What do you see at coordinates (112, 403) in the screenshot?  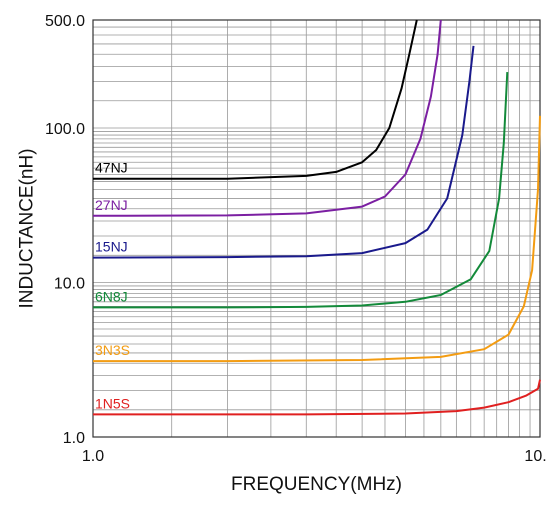 I see `series-label-1n5s: 1N5S` at bounding box center [112, 403].